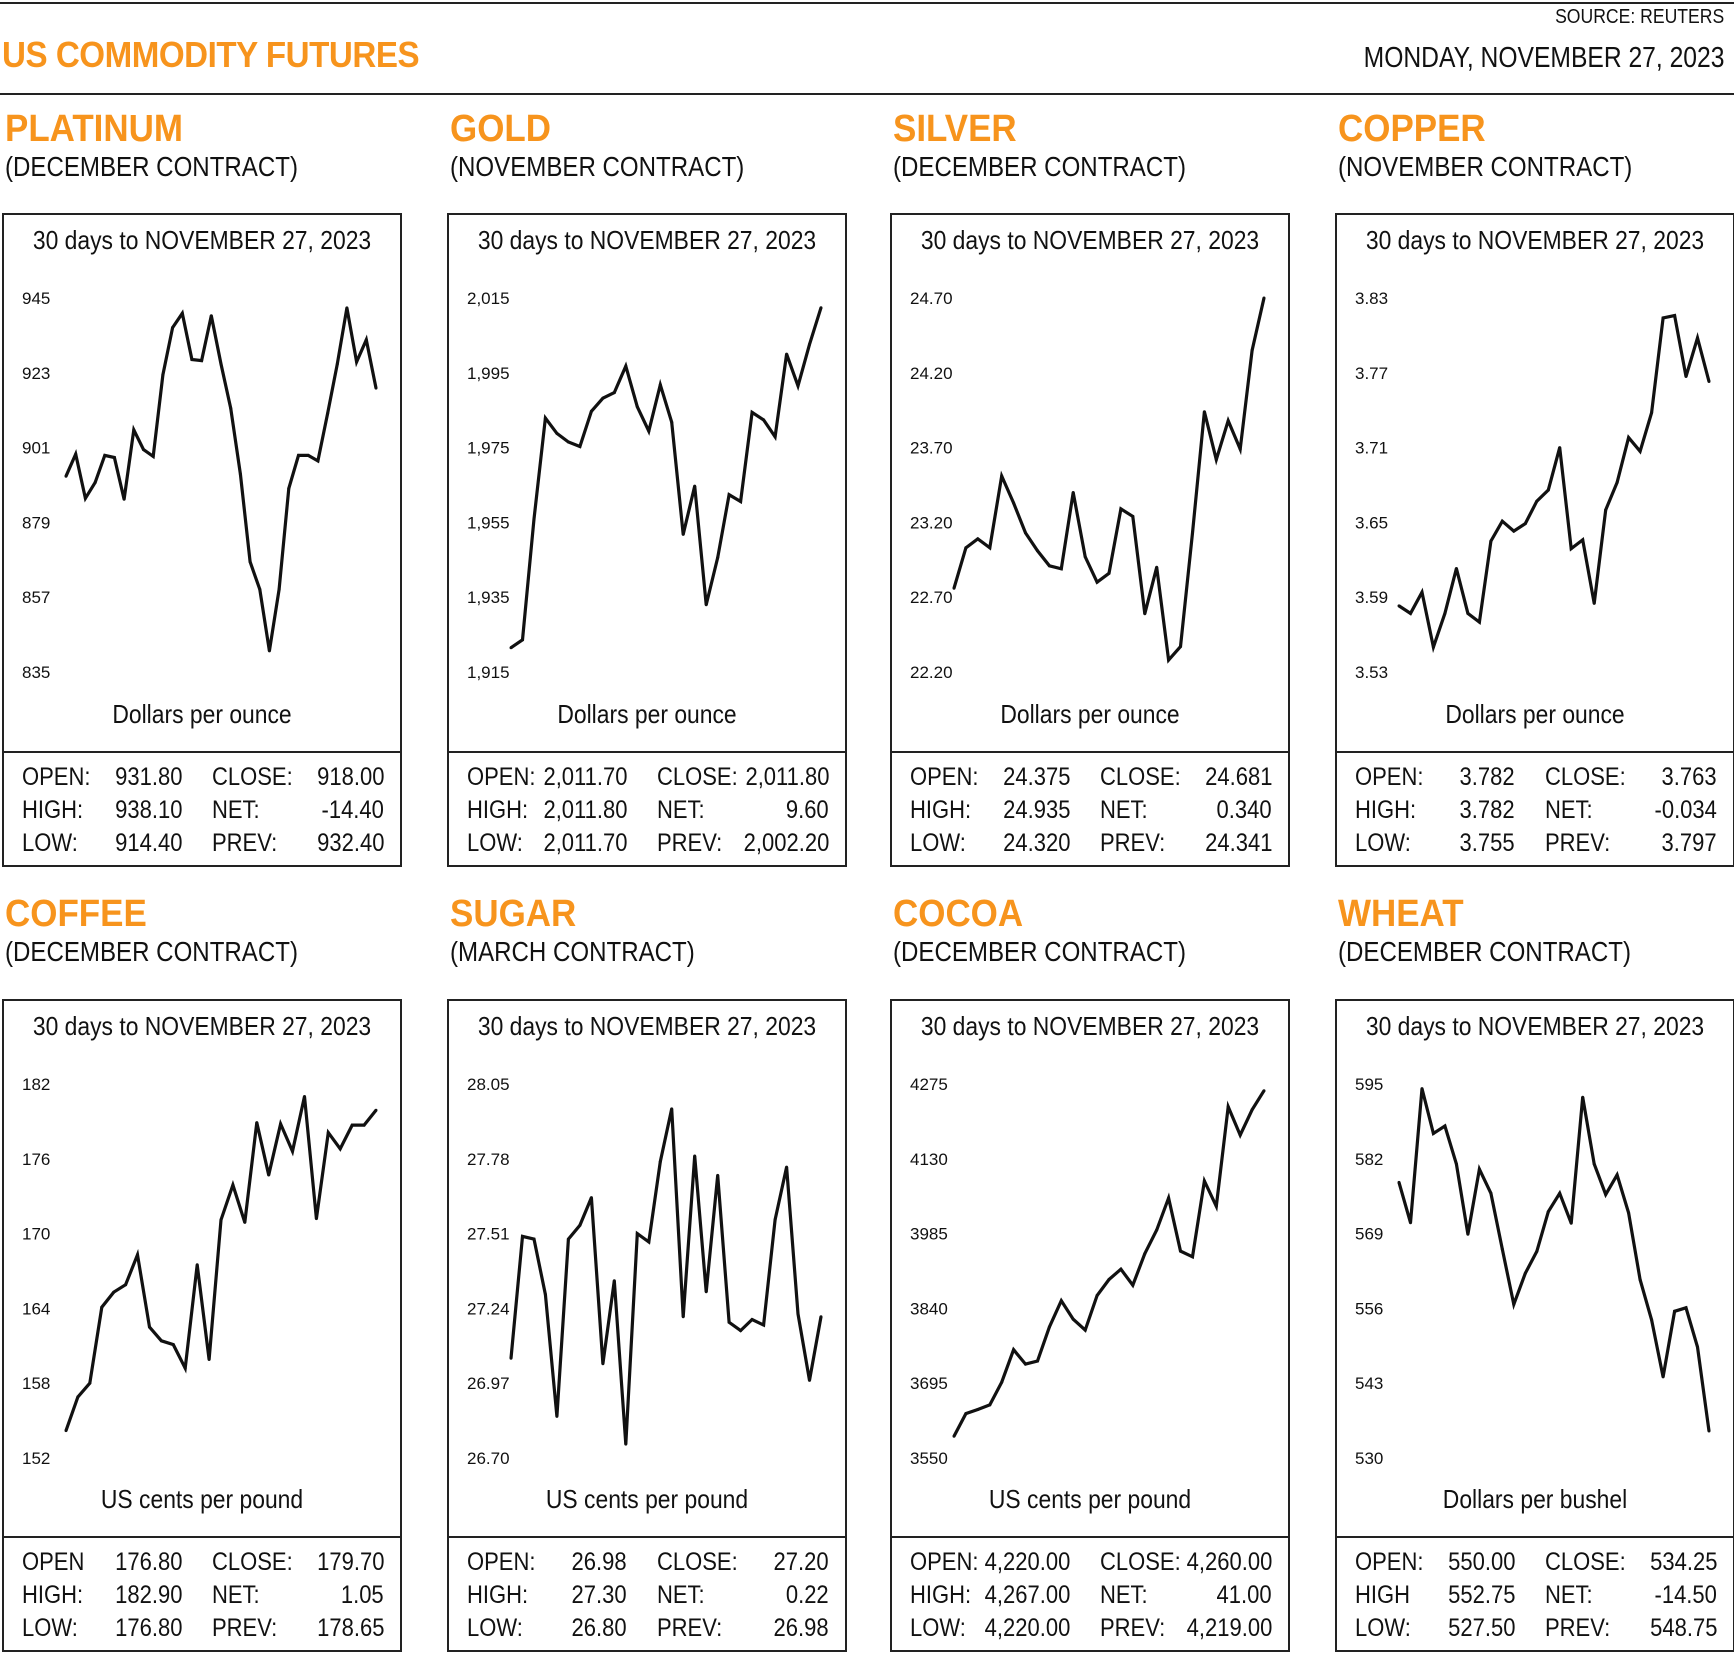 This screenshot has width=1734, height=1655. Describe the element at coordinates (202, 845) in the screenshot. I see `stats-row: LOW: 914.40 PREV: 932.40` at that location.